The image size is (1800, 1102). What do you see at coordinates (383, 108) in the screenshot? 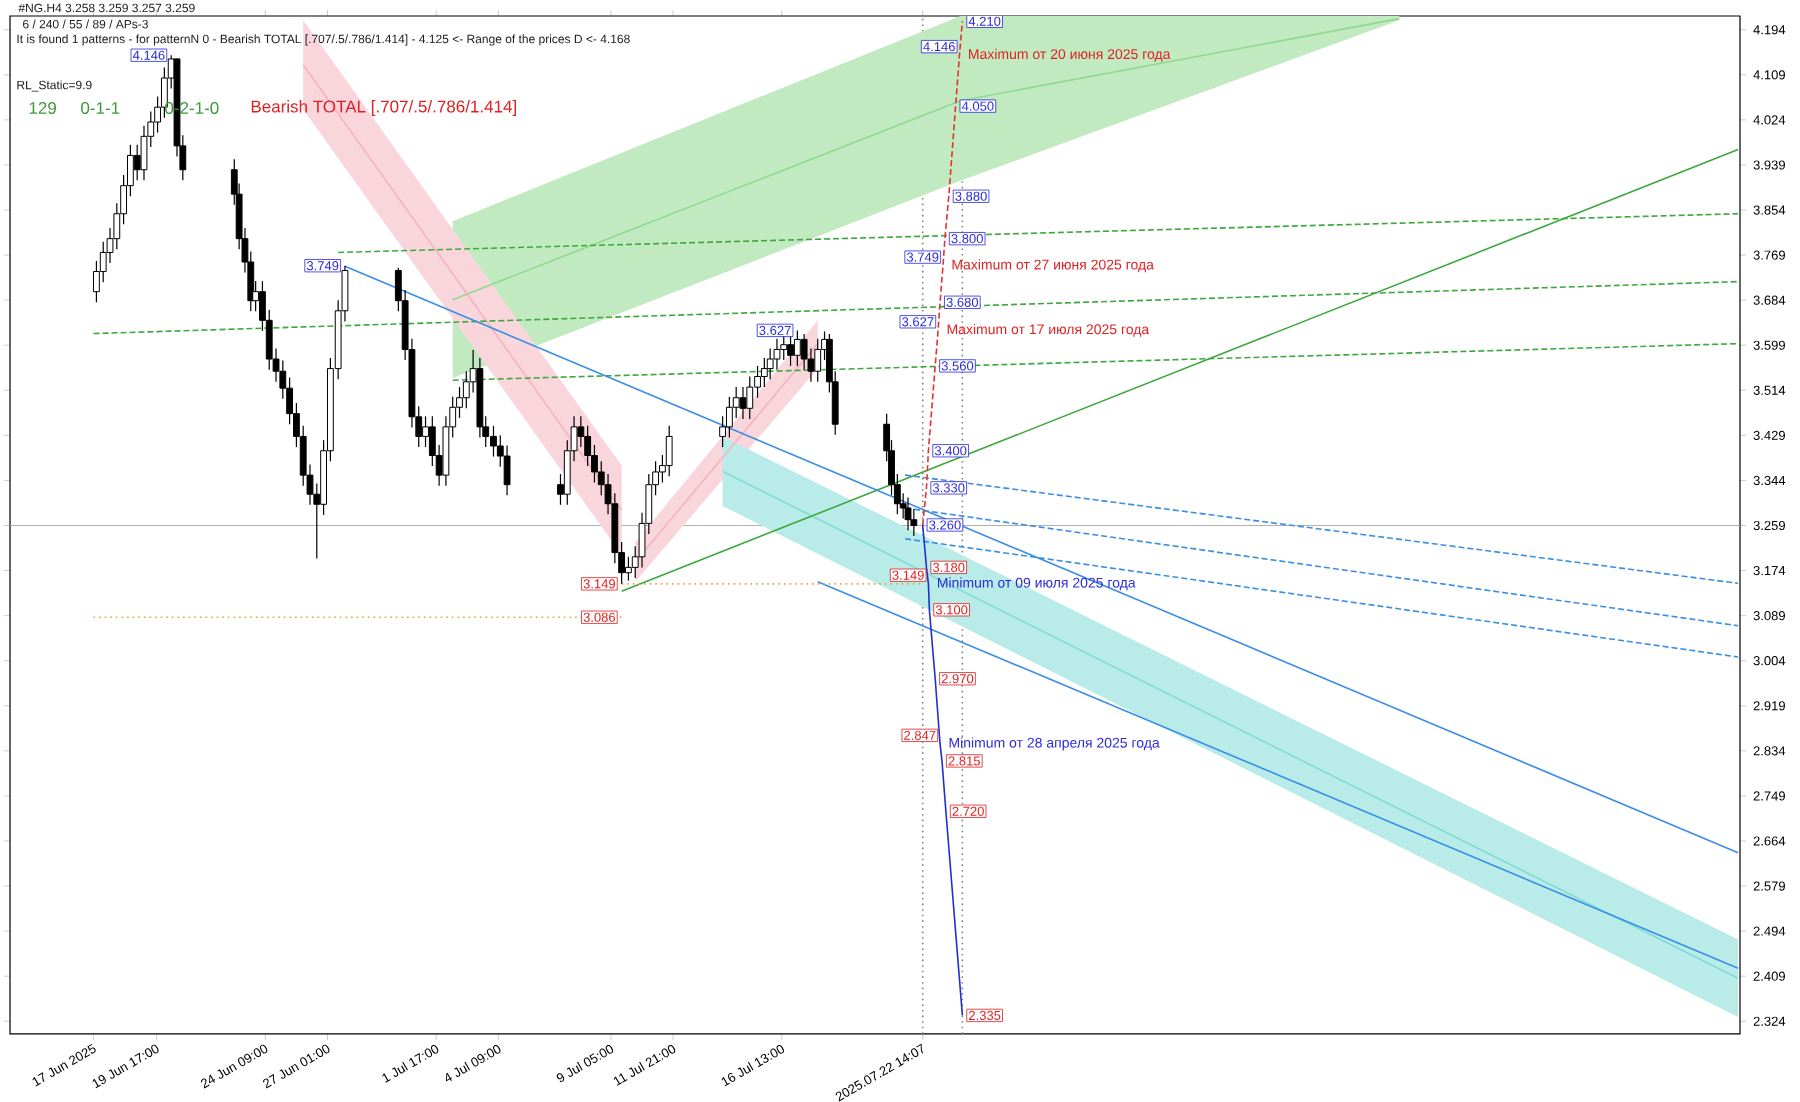
I see `annotation: Bearish TOTAL [.707/.5/.786/1.414]` at bounding box center [383, 108].